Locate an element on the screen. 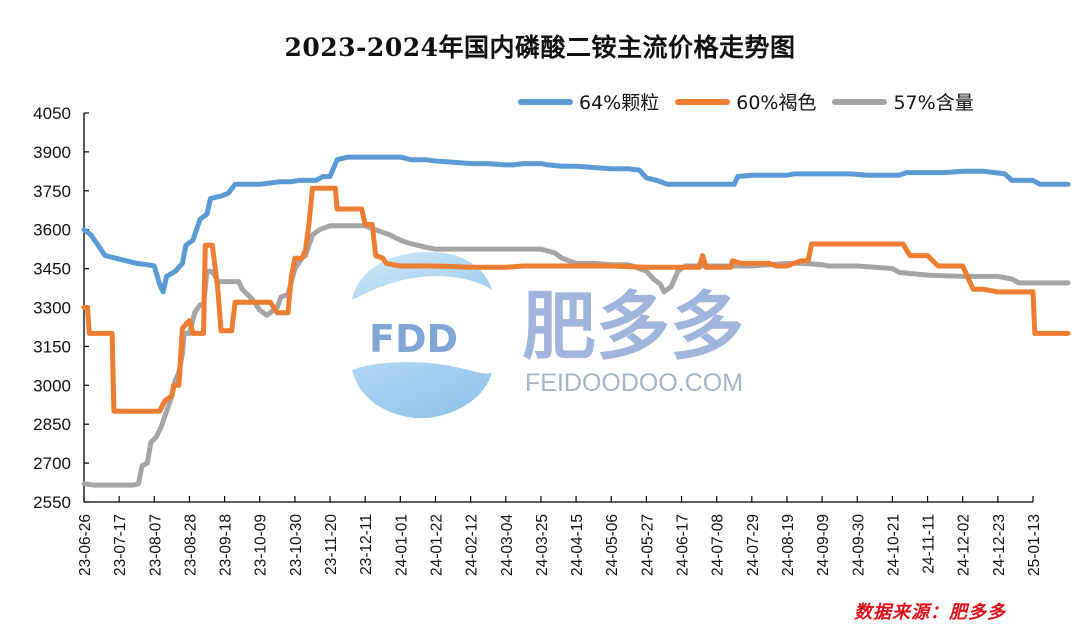 The width and height of the screenshot is (1080, 641). x-tick-label: 24-03-25 is located at coordinates (542, 545).